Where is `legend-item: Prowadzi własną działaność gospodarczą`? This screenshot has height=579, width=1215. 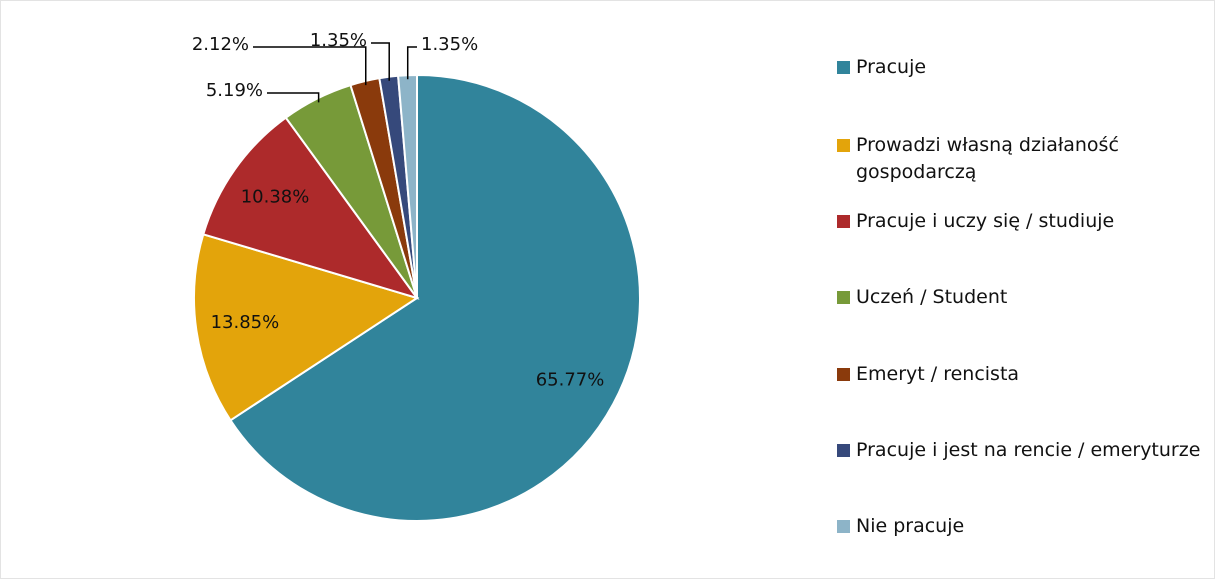 legend-item: Prowadzi własną działaność gospodarczą is located at coordinates (1022, 159).